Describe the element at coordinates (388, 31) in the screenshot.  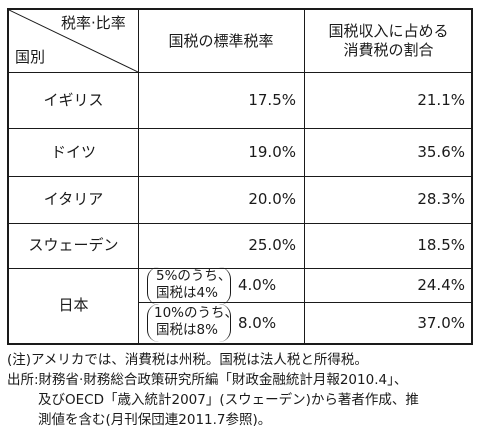
I see `column-header-line-1: 国税収入に占める` at that location.